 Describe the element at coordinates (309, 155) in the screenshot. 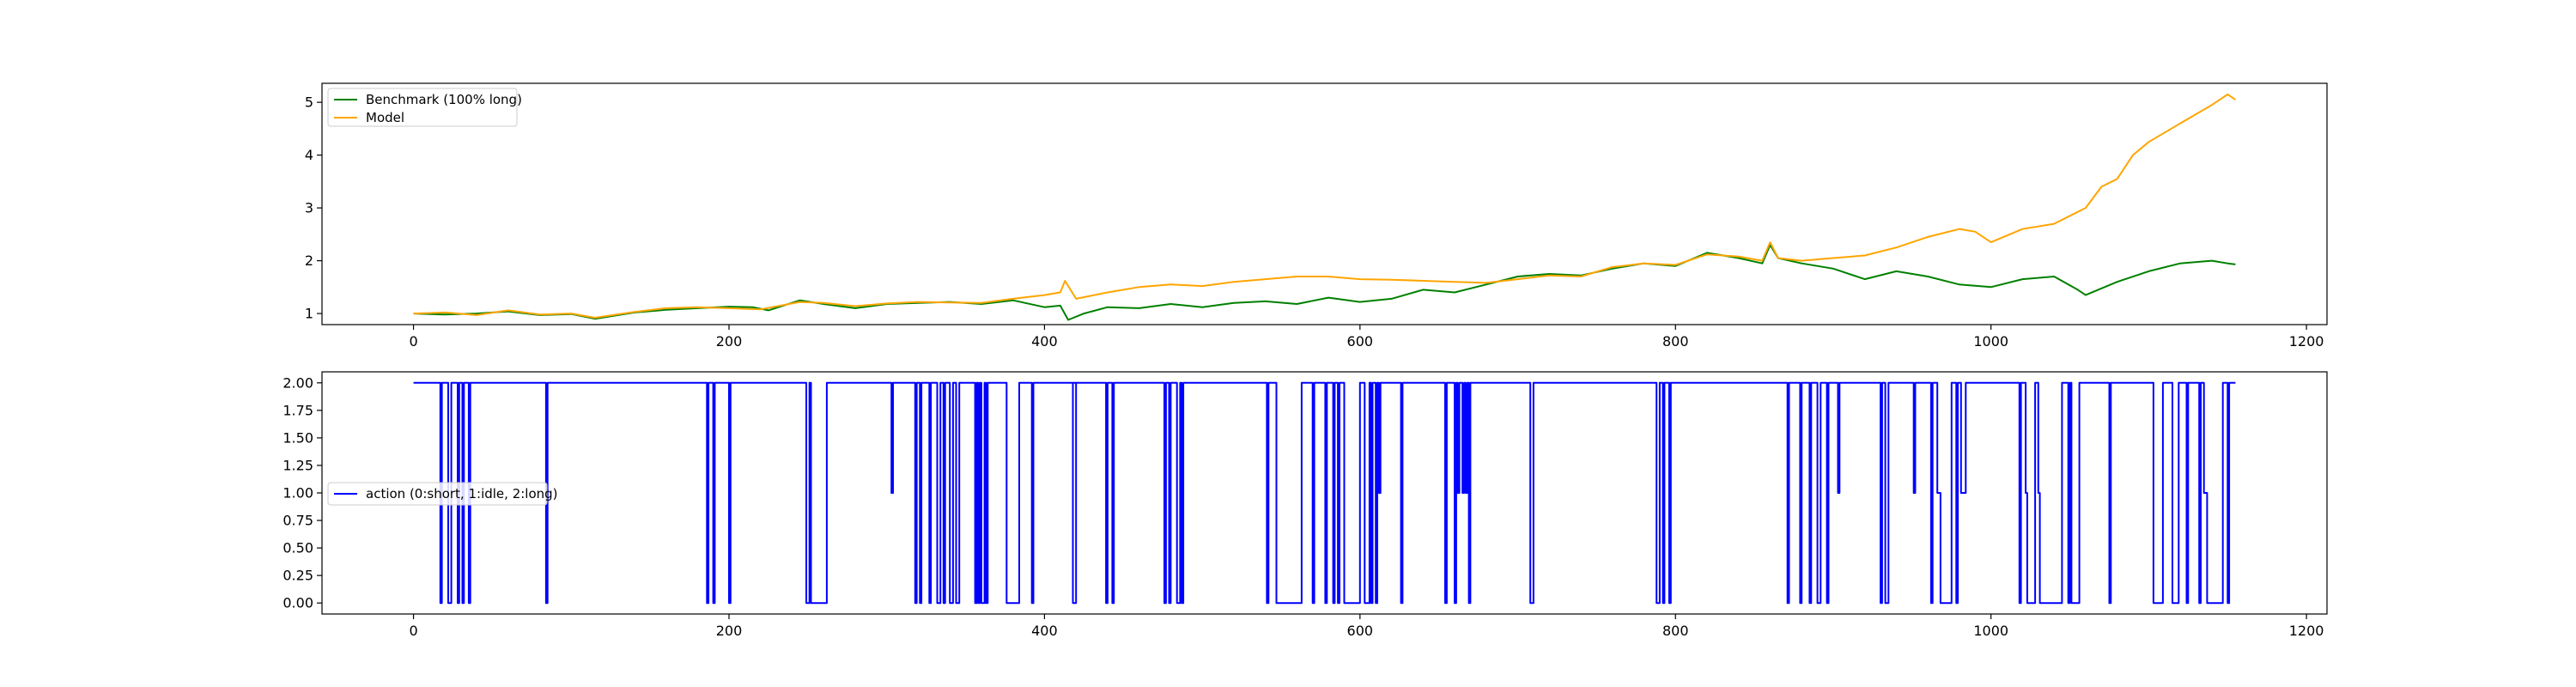

I see `y-tick-label: 4` at that location.